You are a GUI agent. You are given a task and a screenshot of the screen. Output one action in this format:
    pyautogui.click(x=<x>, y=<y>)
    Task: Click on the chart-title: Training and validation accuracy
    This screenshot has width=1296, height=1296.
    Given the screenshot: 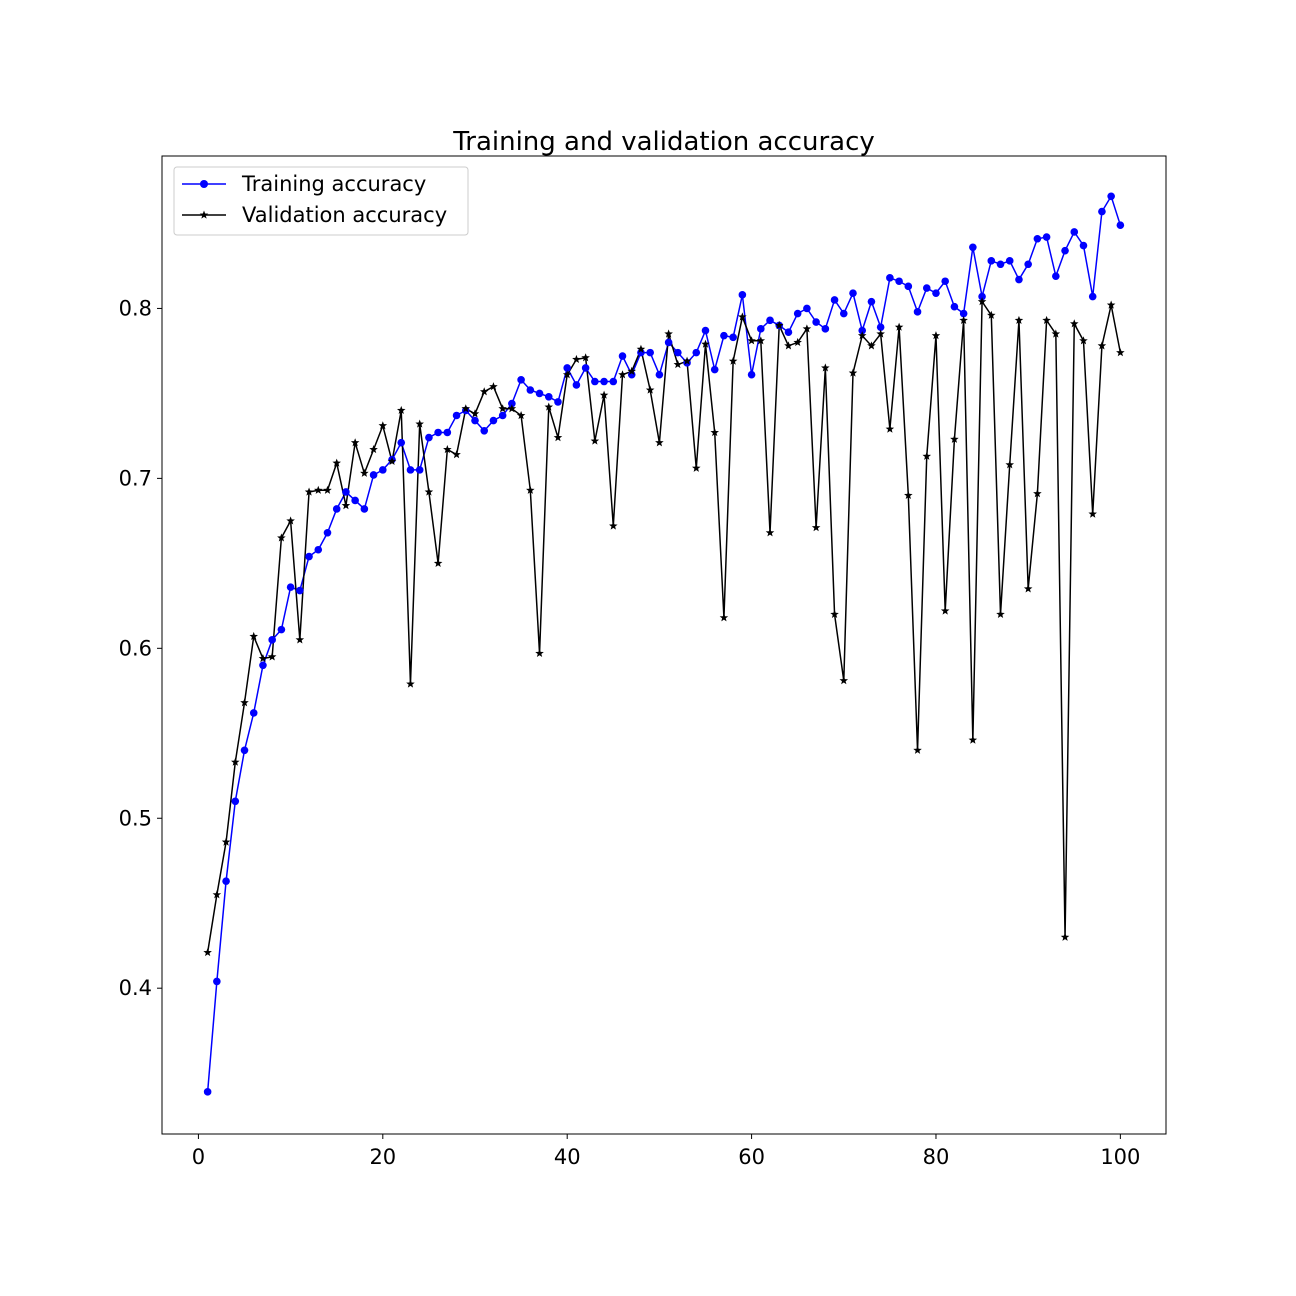 What is the action you would take?
    pyautogui.click(x=663, y=142)
    